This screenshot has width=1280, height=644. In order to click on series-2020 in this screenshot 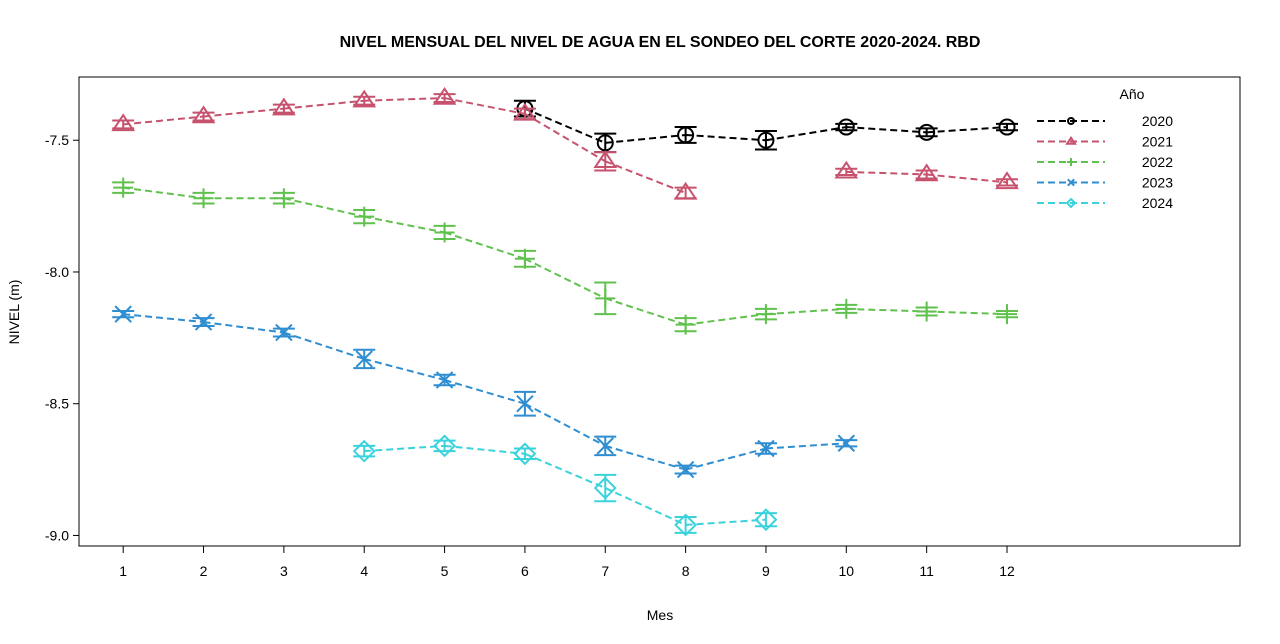, I will do `click(765, 126)`.